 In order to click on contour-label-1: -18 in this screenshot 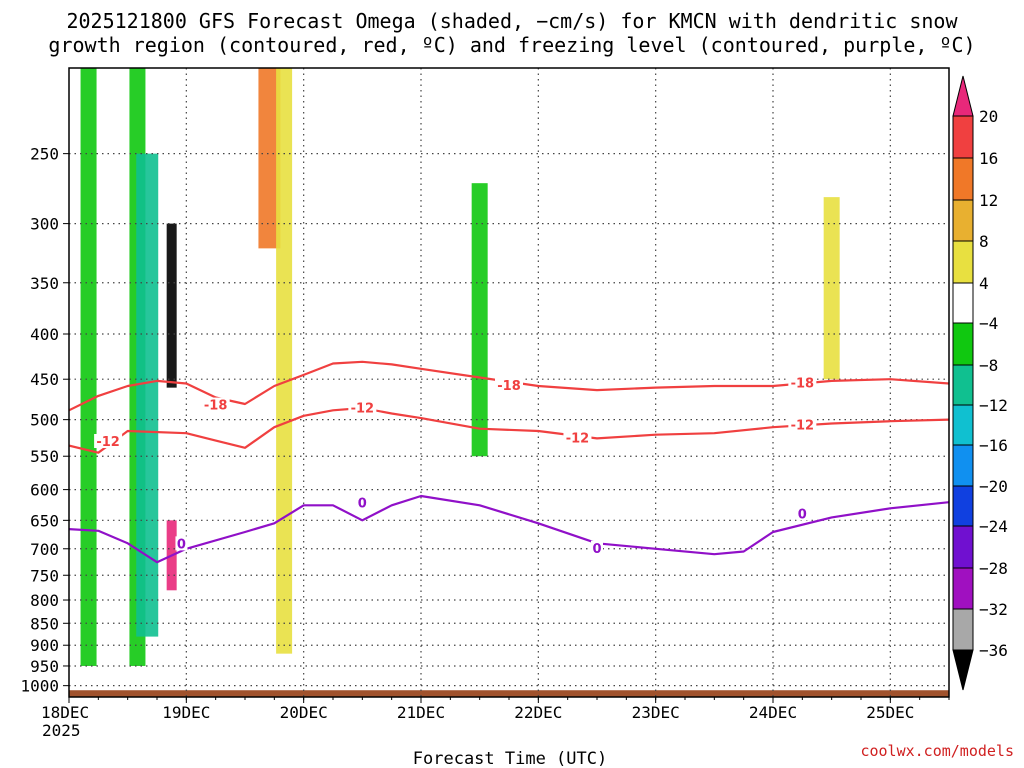, I will do `click(509, 386)`.